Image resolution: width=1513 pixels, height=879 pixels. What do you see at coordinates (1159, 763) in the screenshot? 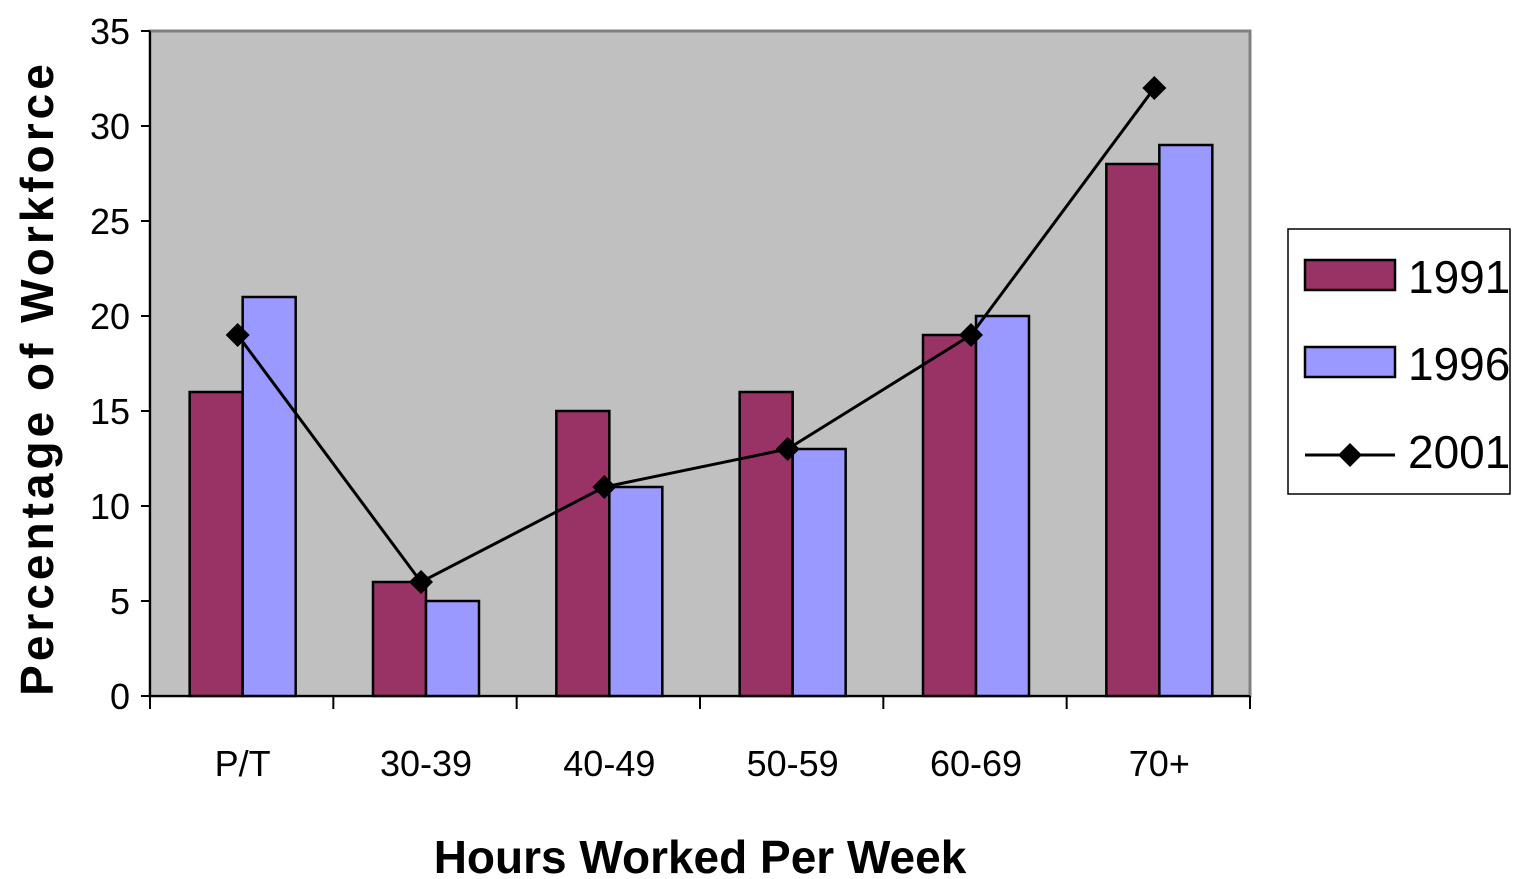
I see `x-tick-label: 70+` at bounding box center [1159, 763].